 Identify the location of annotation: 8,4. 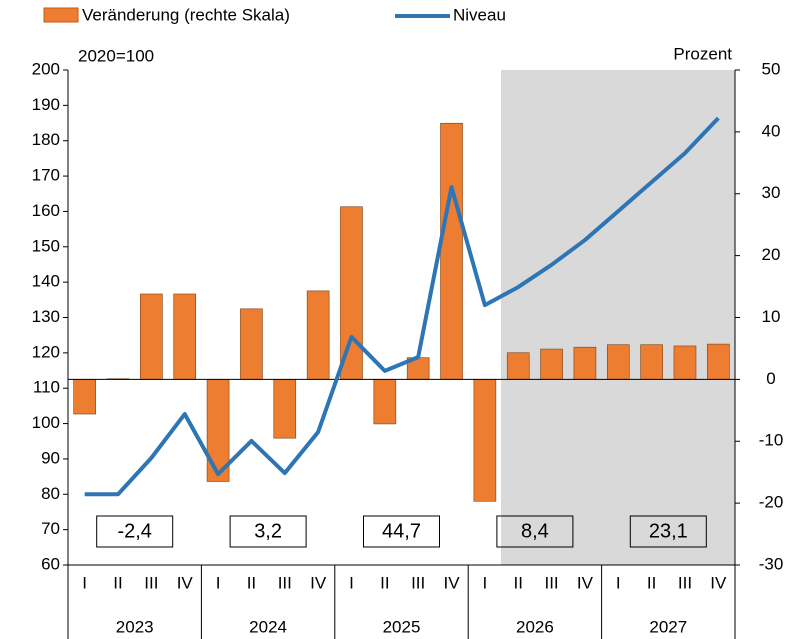
(535, 531).